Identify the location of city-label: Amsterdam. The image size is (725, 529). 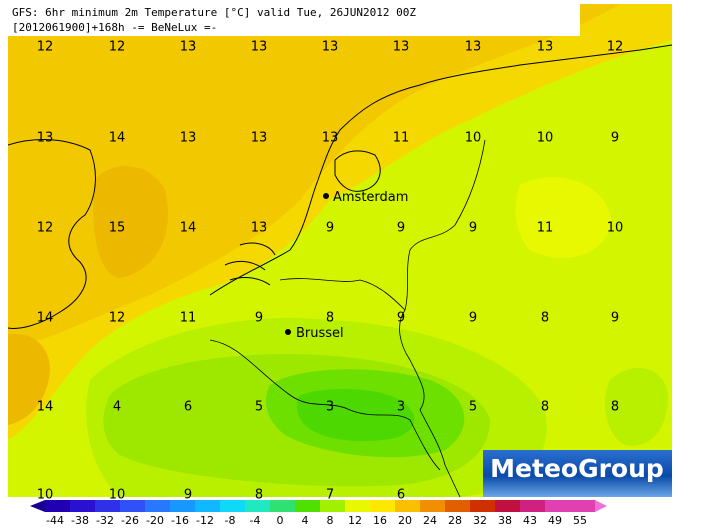
(370, 197).